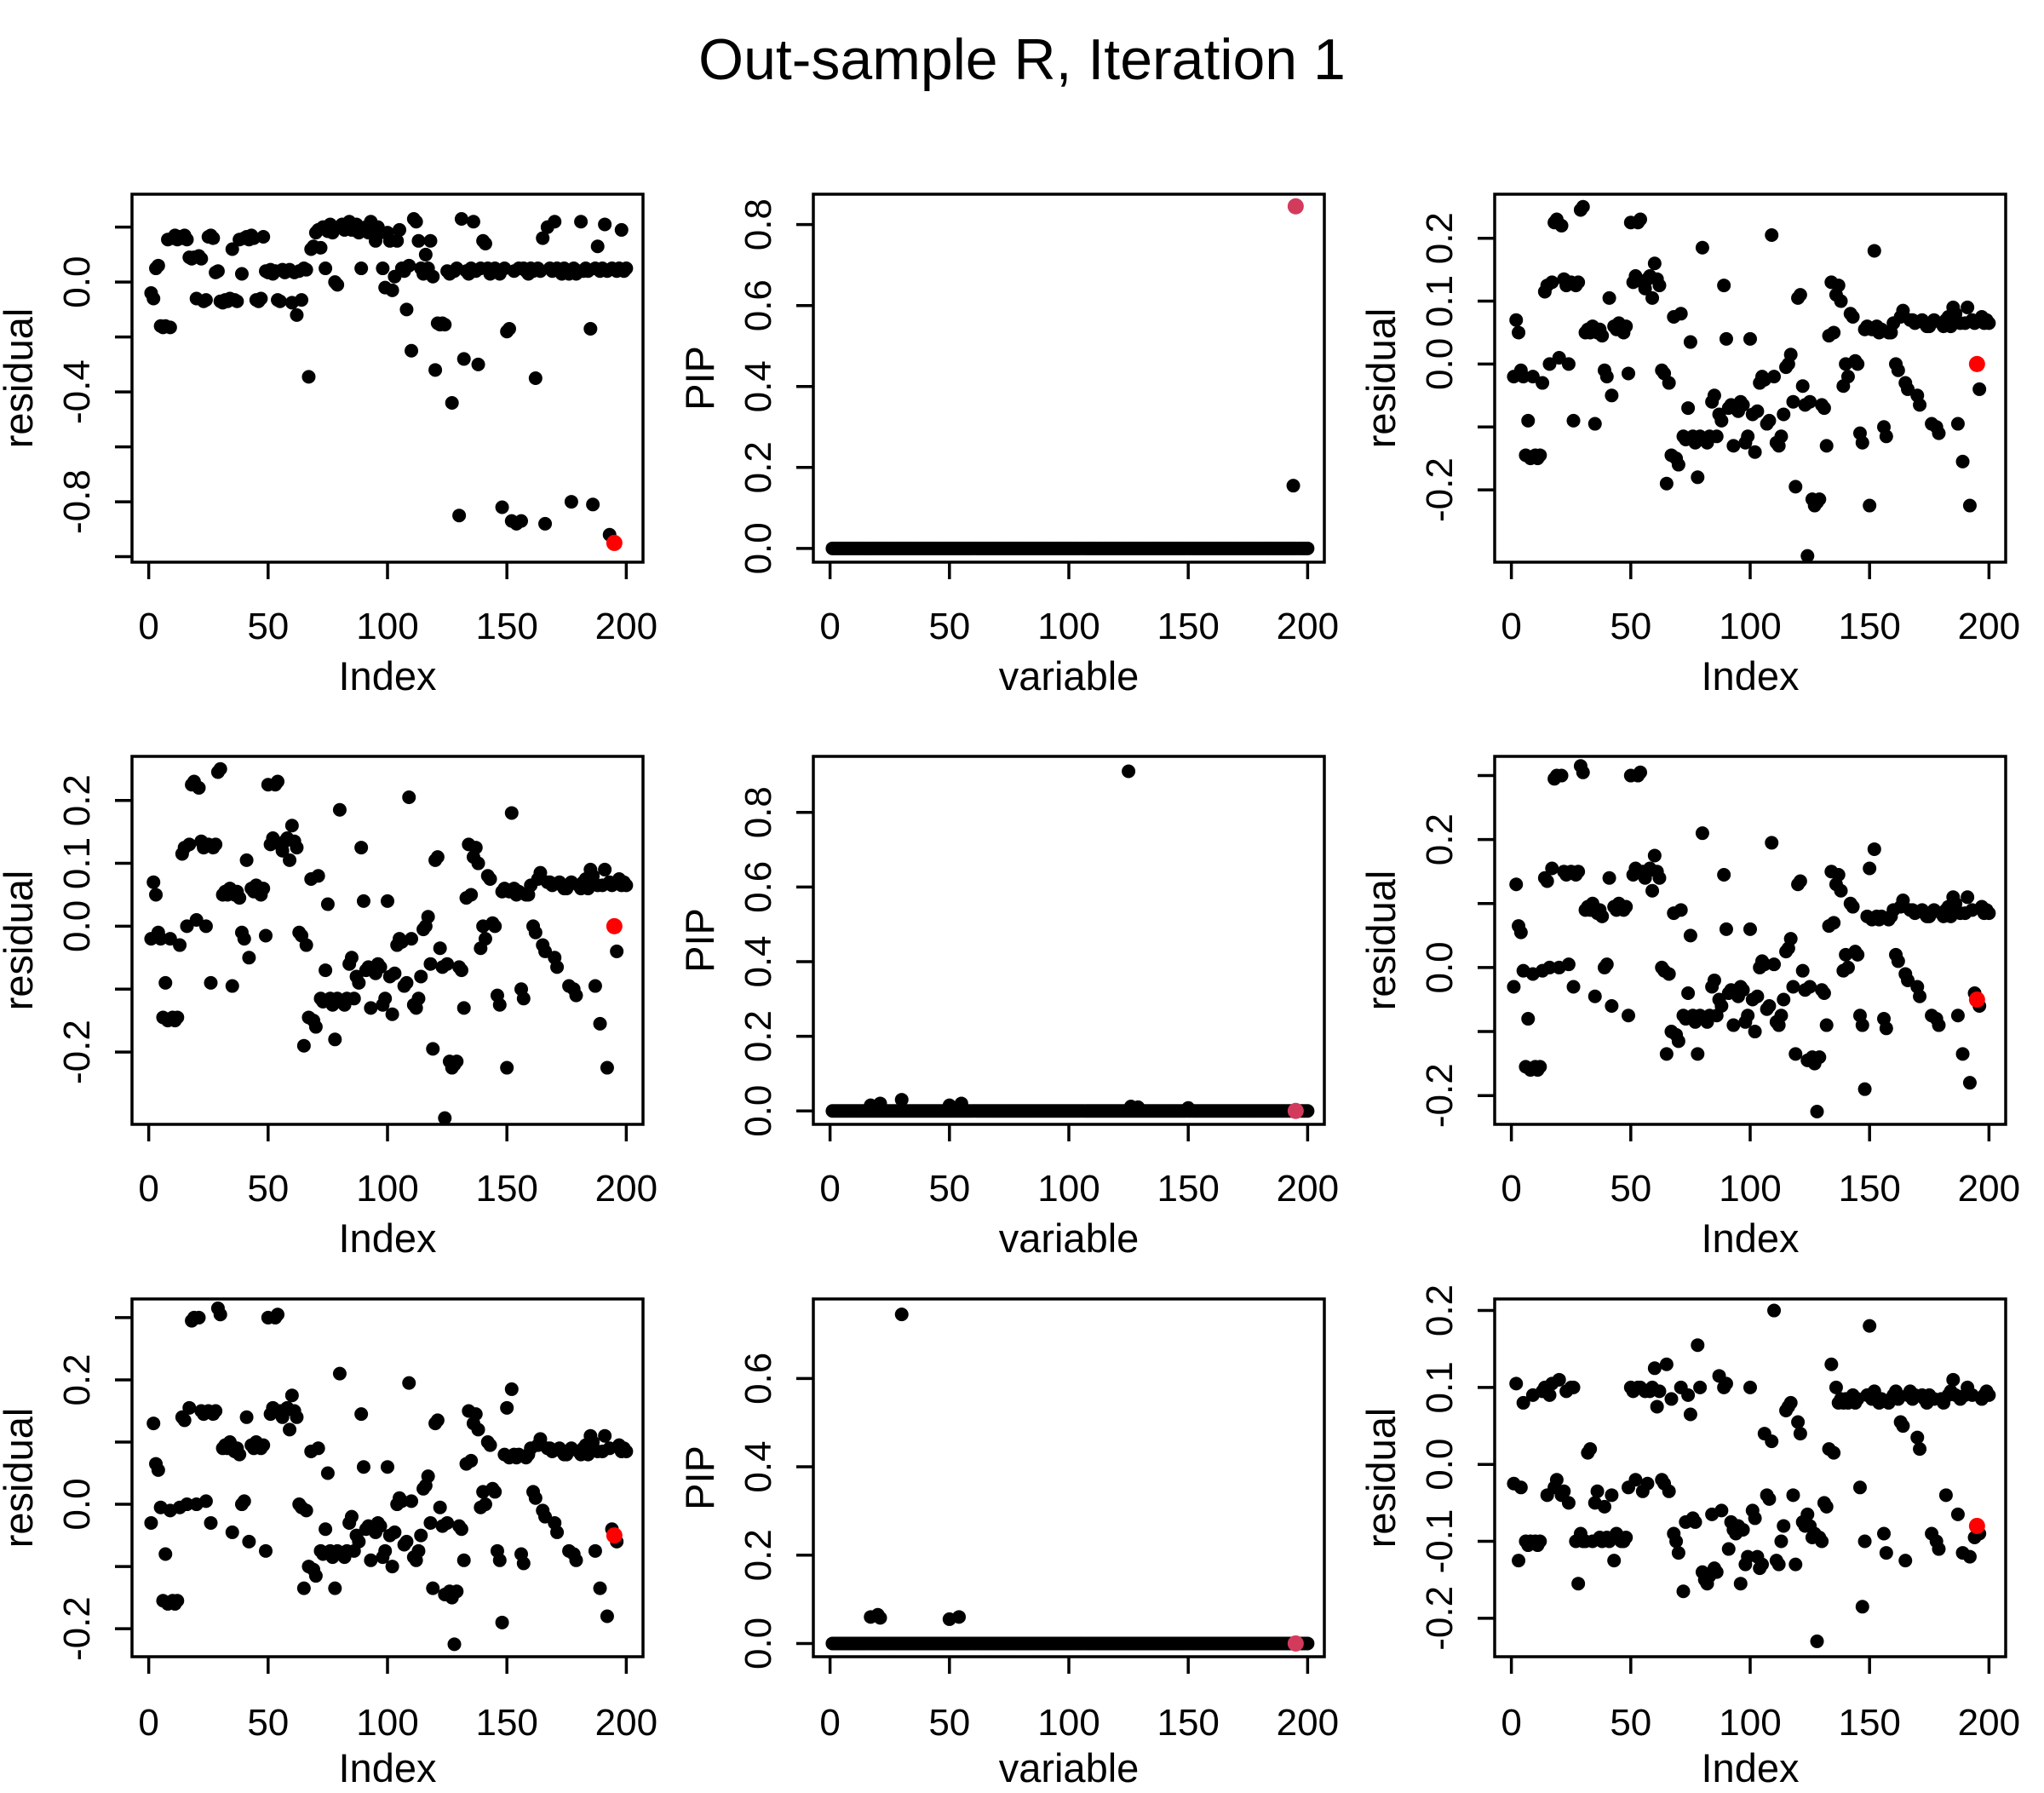 The image size is (2044, 1793). What do you see at coordinates (388, 1767) in the screenshot?
I see `x-axis-title: Index` at bounding box center [388, 1767].